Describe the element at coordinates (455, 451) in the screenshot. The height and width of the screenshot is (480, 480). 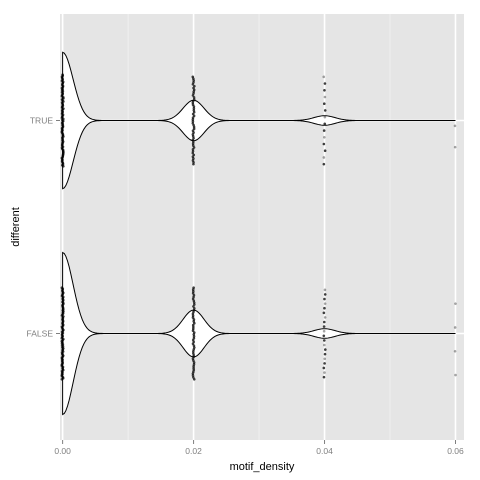
I see `x-tick-label: 0.06` at that location.